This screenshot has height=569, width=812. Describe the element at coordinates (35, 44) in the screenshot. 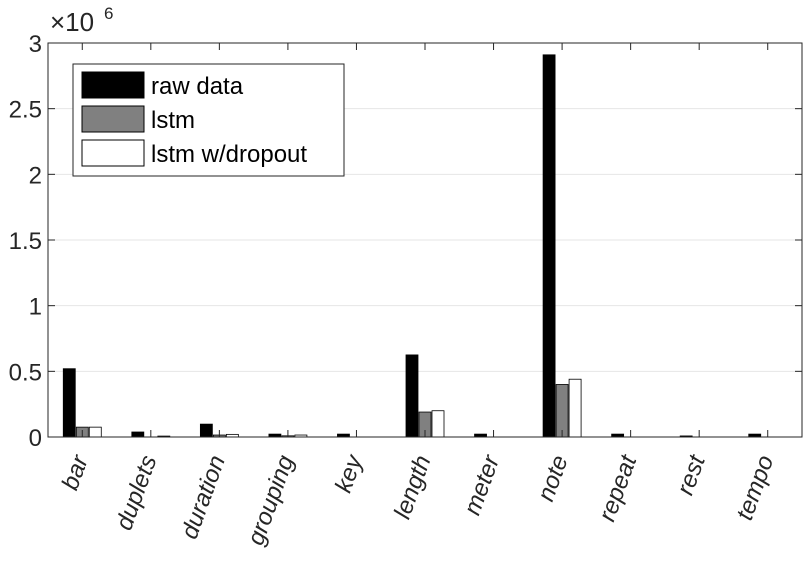

I see `y-tick-label: 3` at that location.